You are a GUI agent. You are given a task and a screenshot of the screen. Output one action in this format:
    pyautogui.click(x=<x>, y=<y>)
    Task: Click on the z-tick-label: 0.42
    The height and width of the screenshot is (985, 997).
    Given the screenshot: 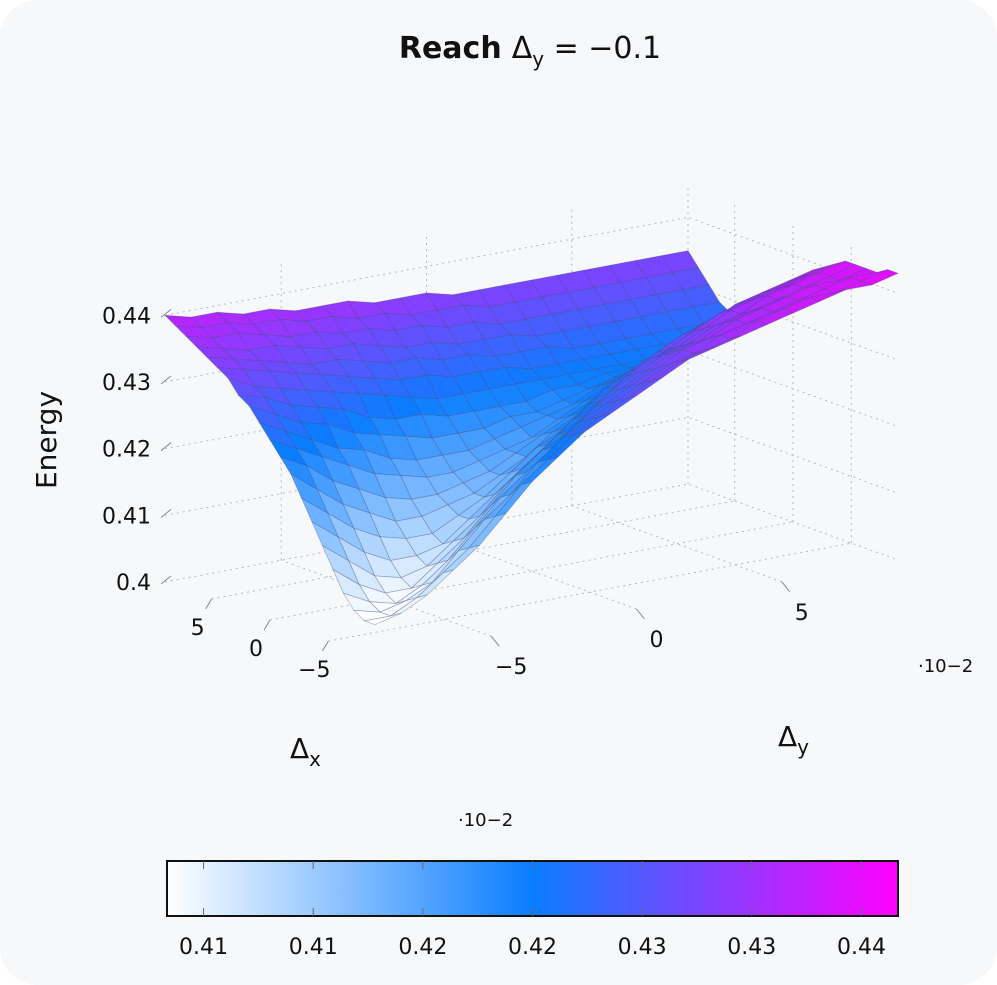 What is the action you would take?
    pyautogui.click(x=126, y=450)
    